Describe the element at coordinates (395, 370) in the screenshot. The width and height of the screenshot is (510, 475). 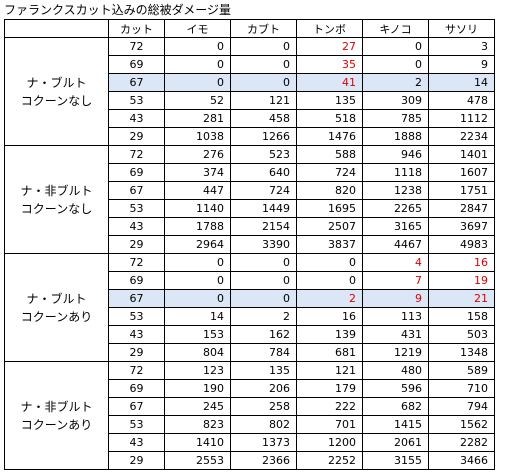
I see `value-cell: 480` at that location.